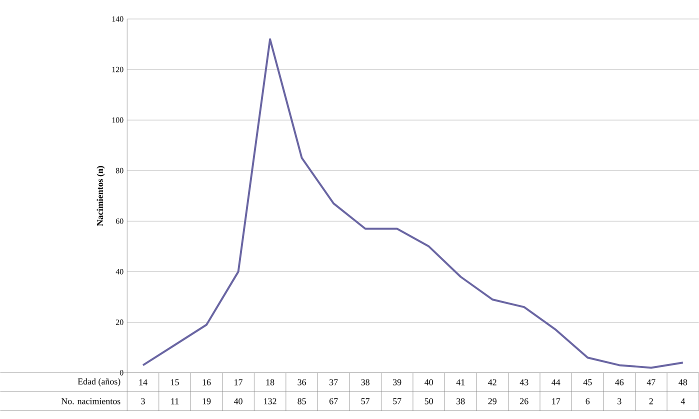 This screenshot has width=699, height=419. What do you see at coordinates (238, 401) in the screenshot?
I see `data-label: 40` at bounding box center [238, 401].